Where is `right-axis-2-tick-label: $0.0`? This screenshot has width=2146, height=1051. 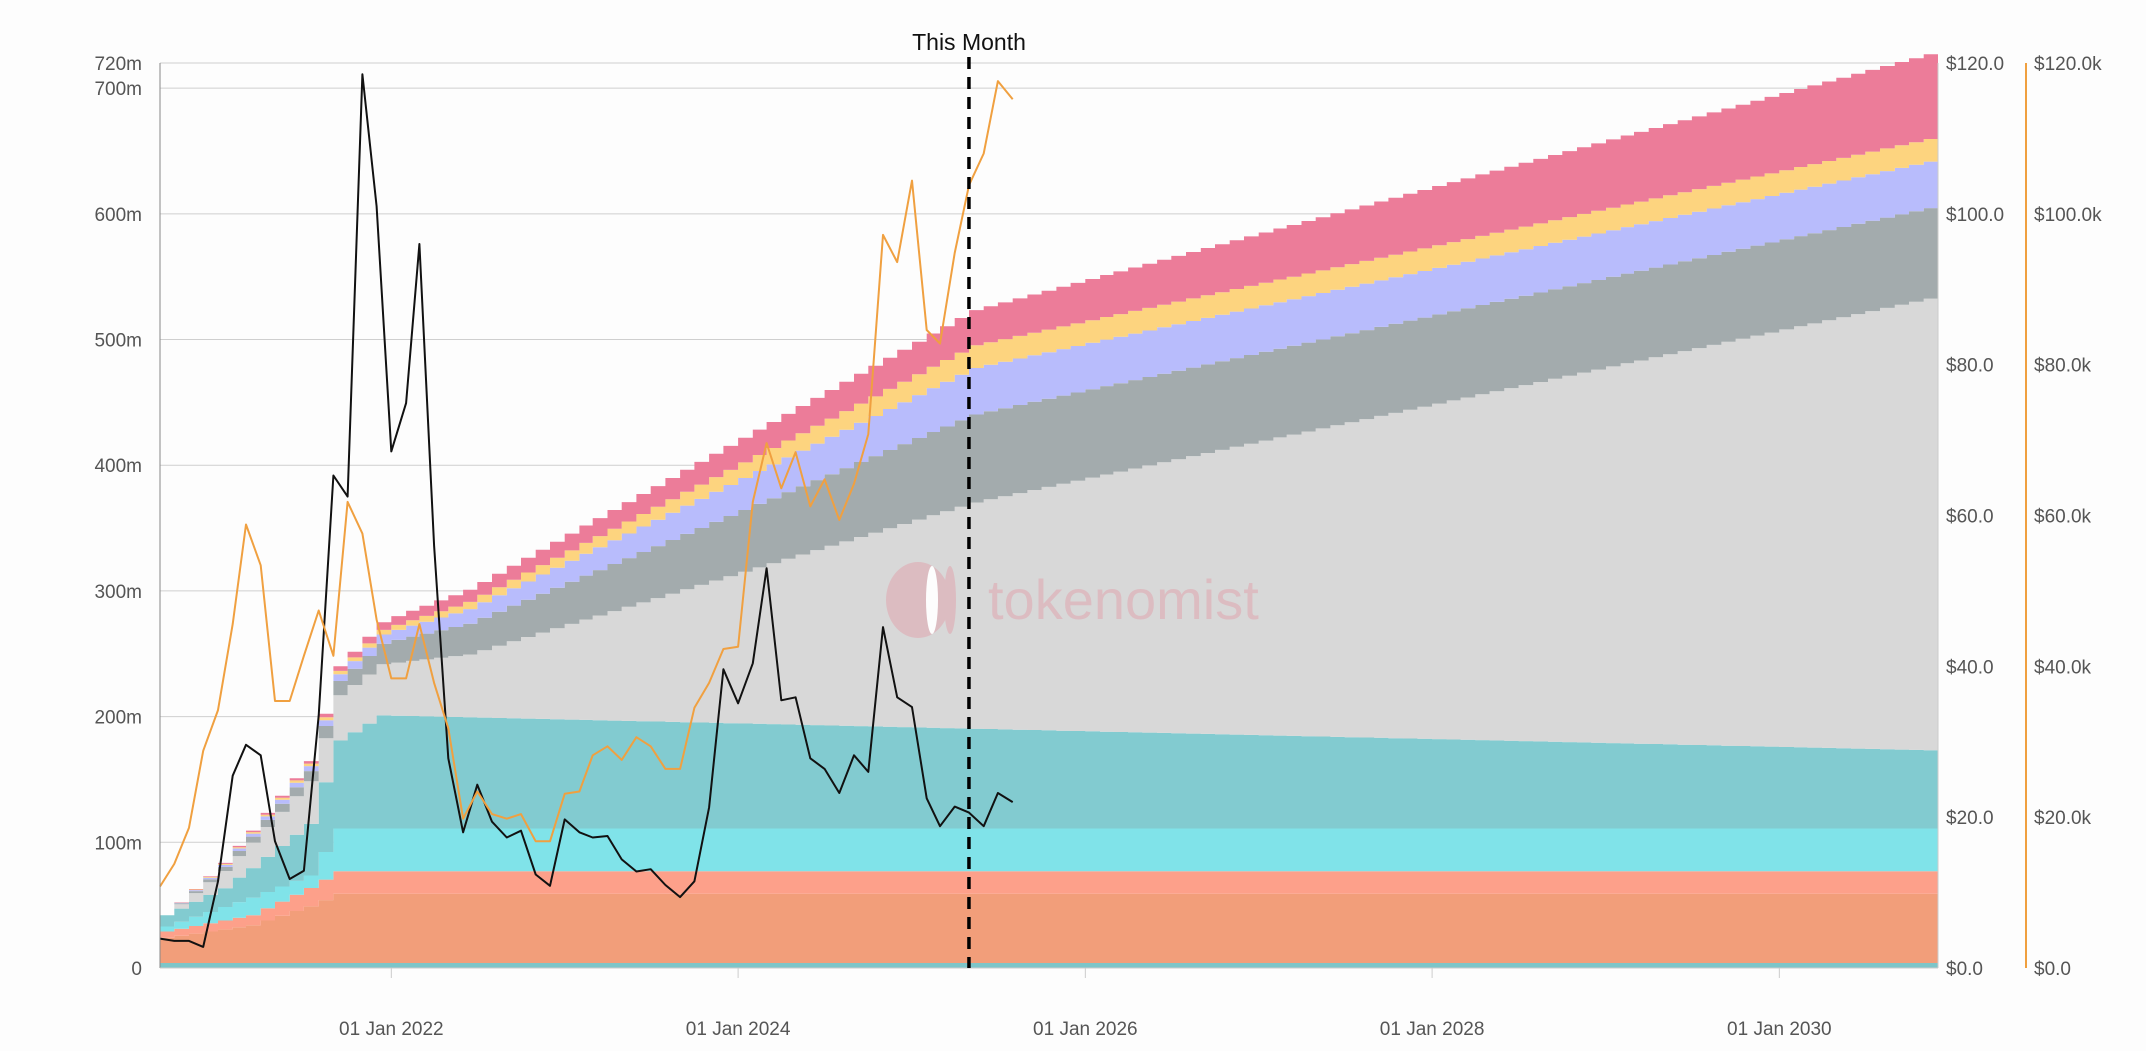 right-axis-2-tick-label: $0.0 is located at coordinates (2052, 969).